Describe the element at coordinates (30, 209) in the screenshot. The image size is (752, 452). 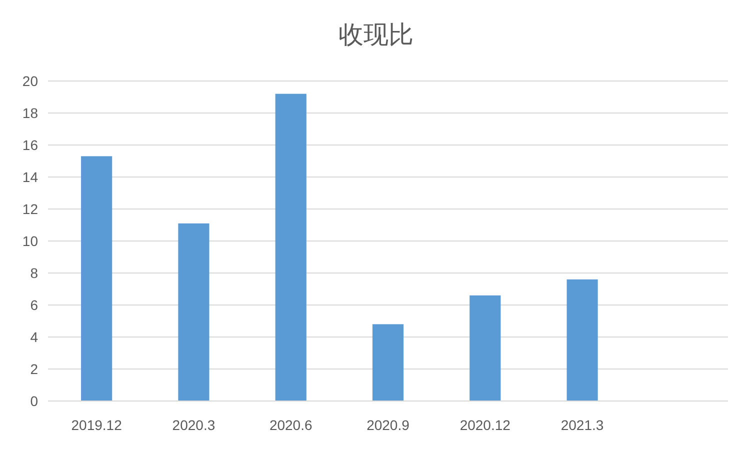
I see `y-tick-label: 12` at that location.